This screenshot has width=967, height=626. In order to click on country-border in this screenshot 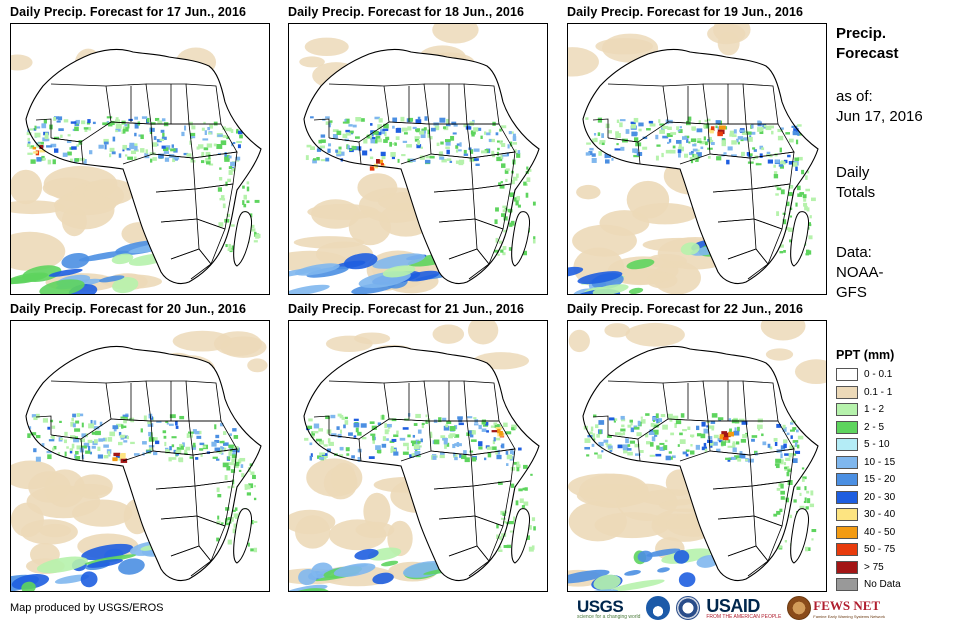, I will do `click(600, 128)`.